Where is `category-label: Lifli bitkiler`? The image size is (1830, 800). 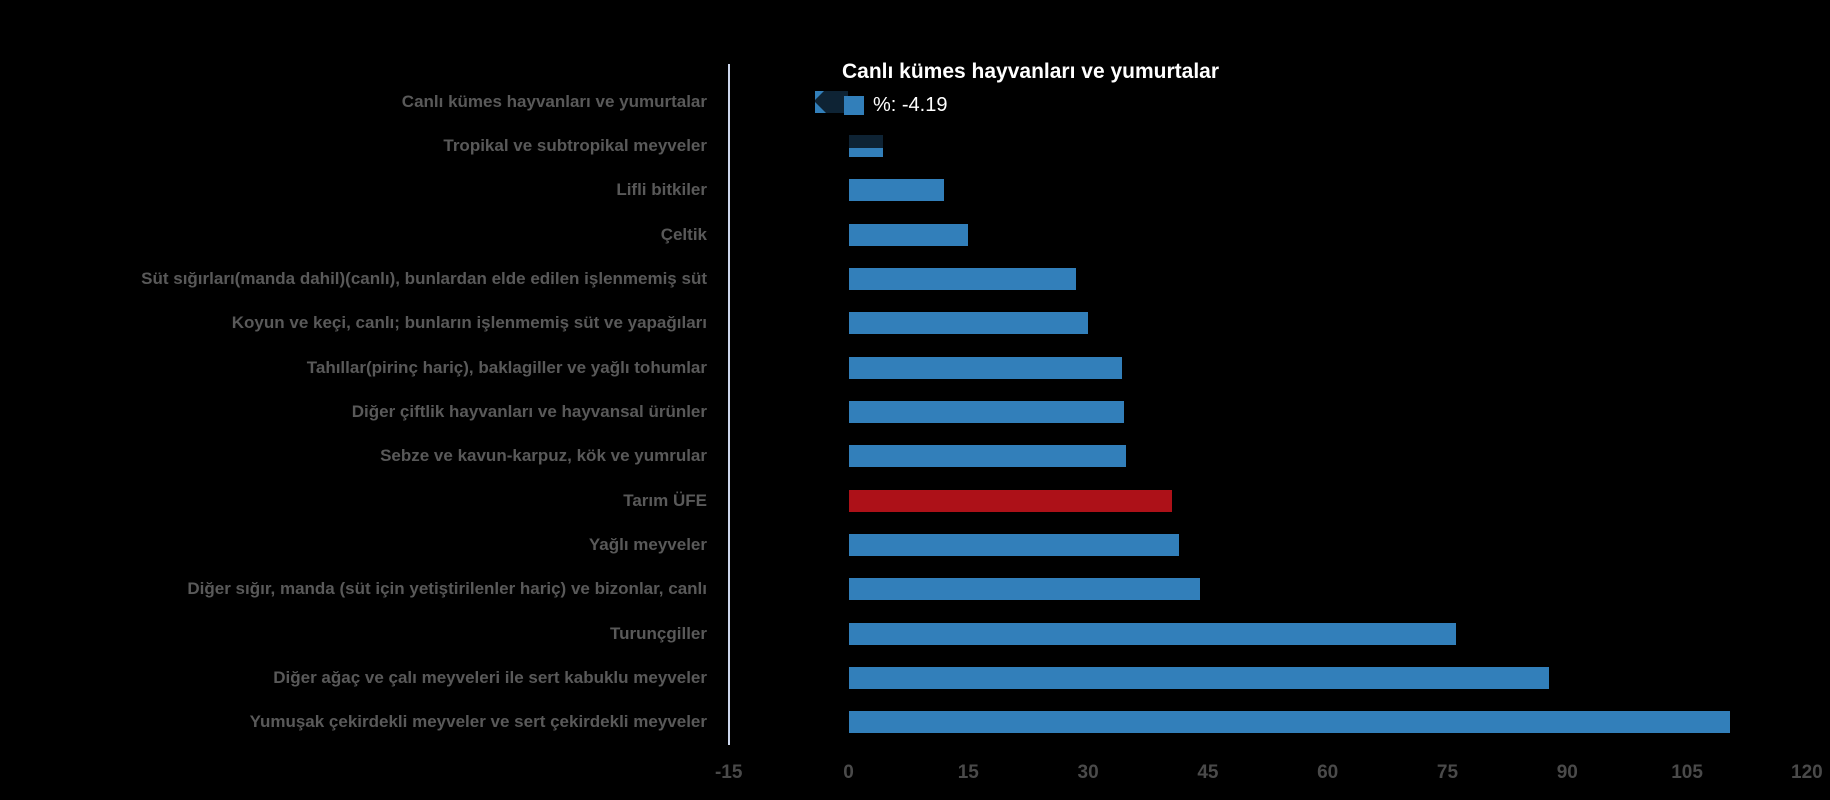
category-label: Lifli bitkiler is located at coordinates (661, 190).